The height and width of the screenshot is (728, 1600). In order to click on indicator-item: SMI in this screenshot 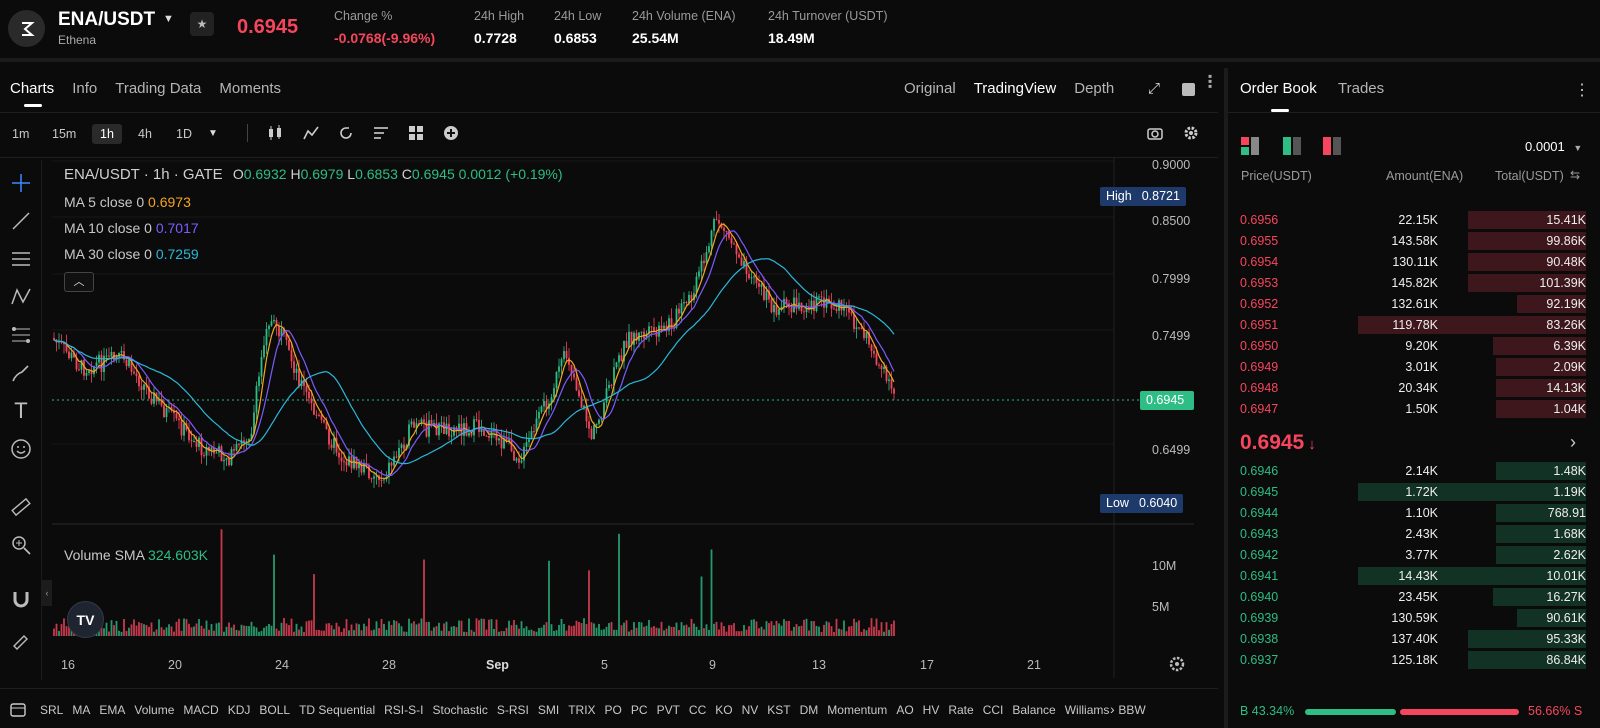, I will do `click(548, 710)`.